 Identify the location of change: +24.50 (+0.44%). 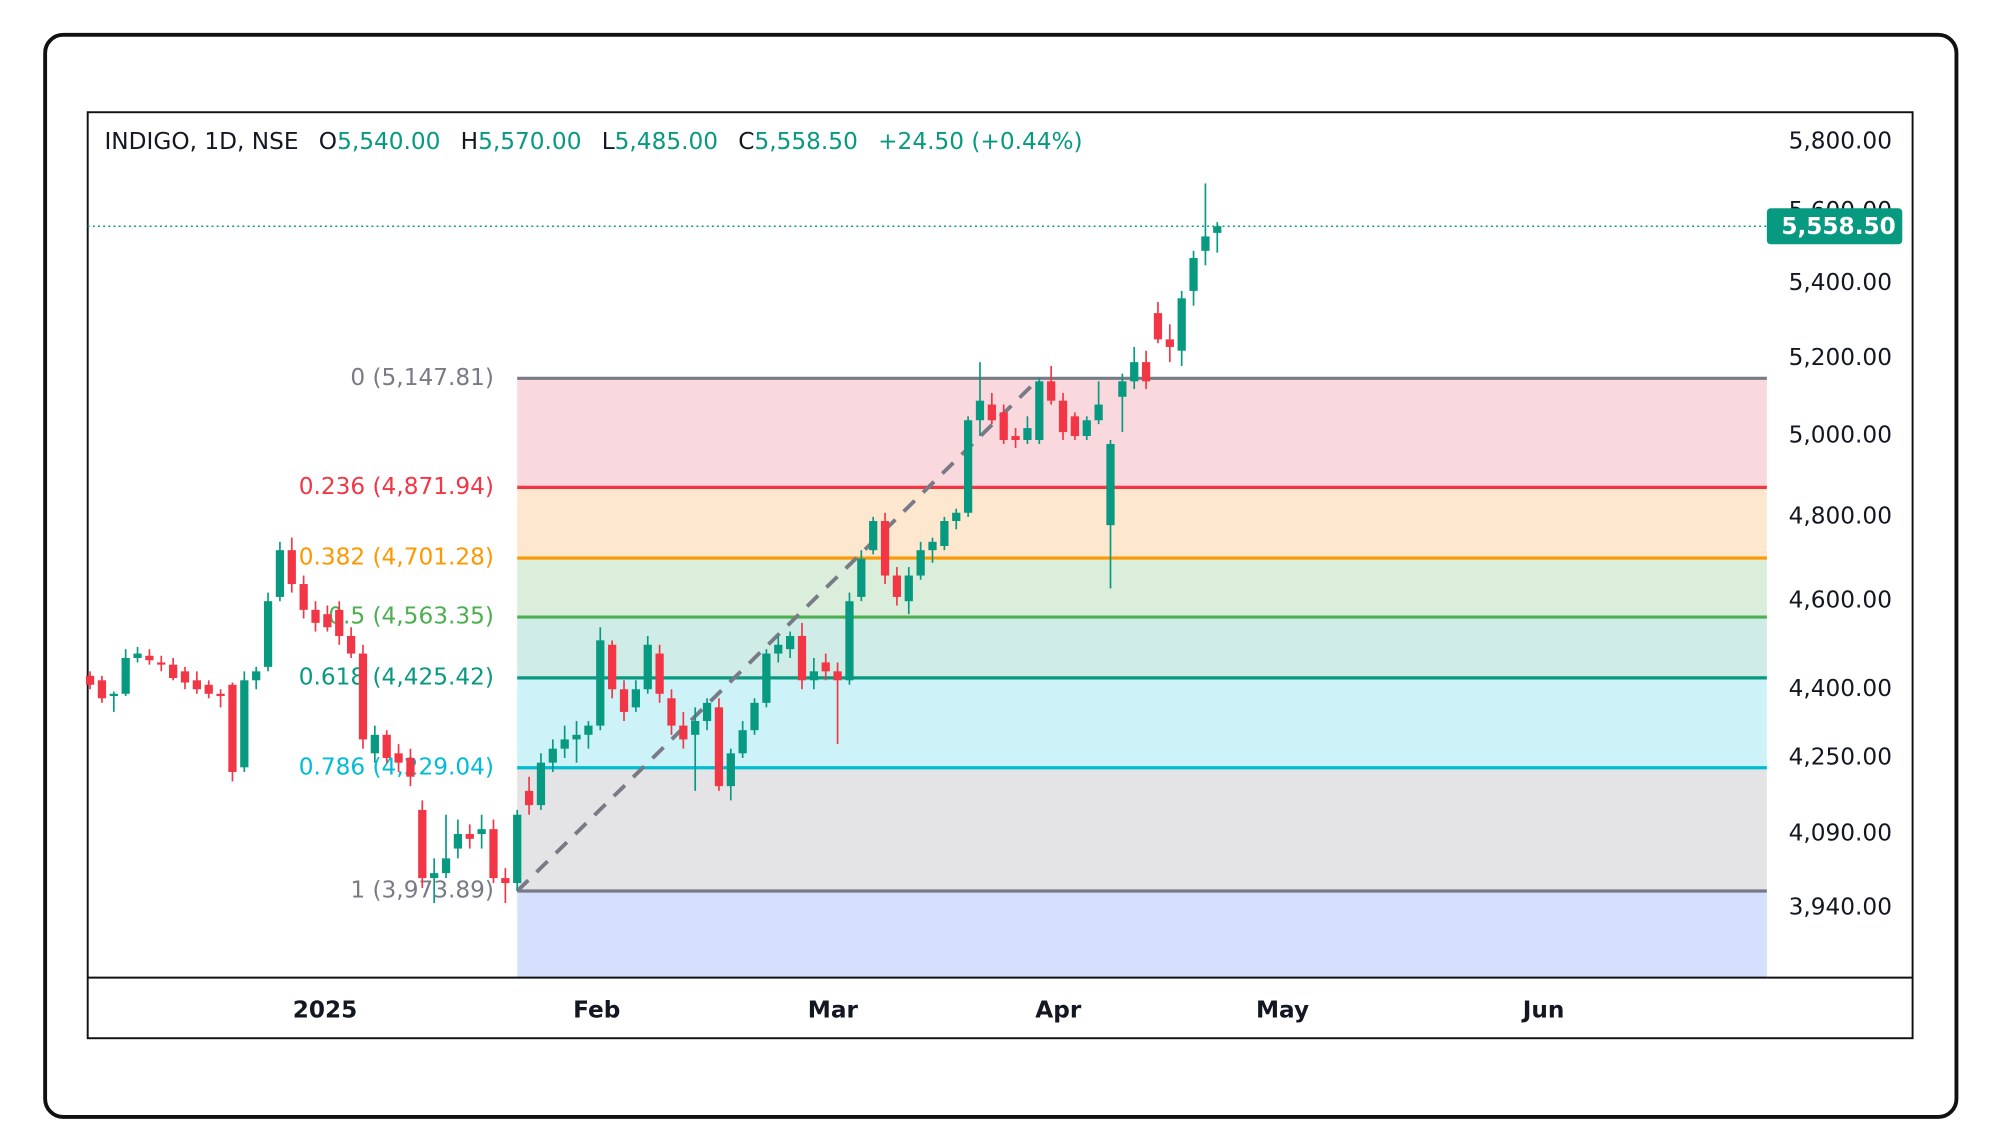
(980, 140).